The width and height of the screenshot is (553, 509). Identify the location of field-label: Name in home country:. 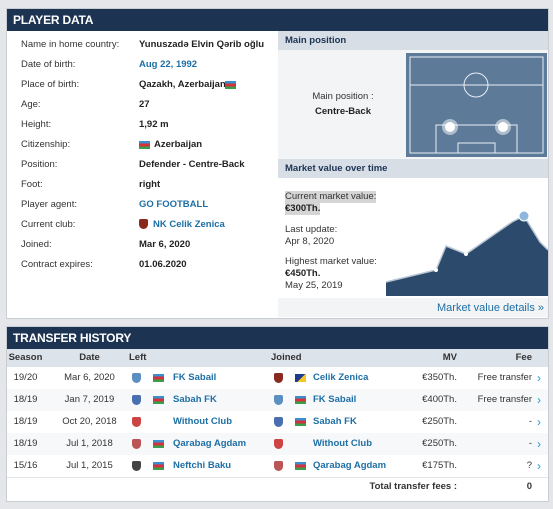
(70, 44).